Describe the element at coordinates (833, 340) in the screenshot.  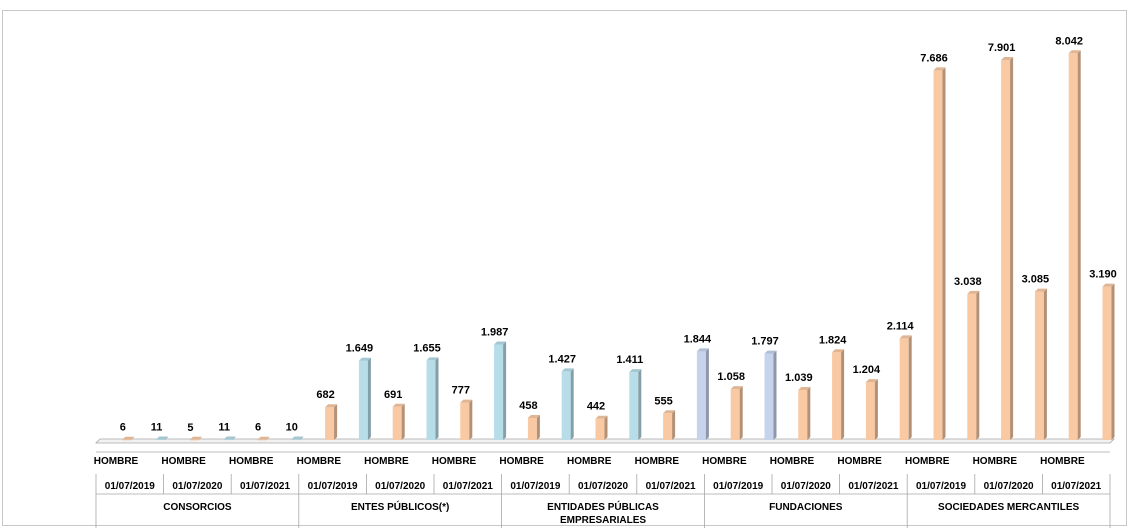
I see `data-label: 1.824` at that location.